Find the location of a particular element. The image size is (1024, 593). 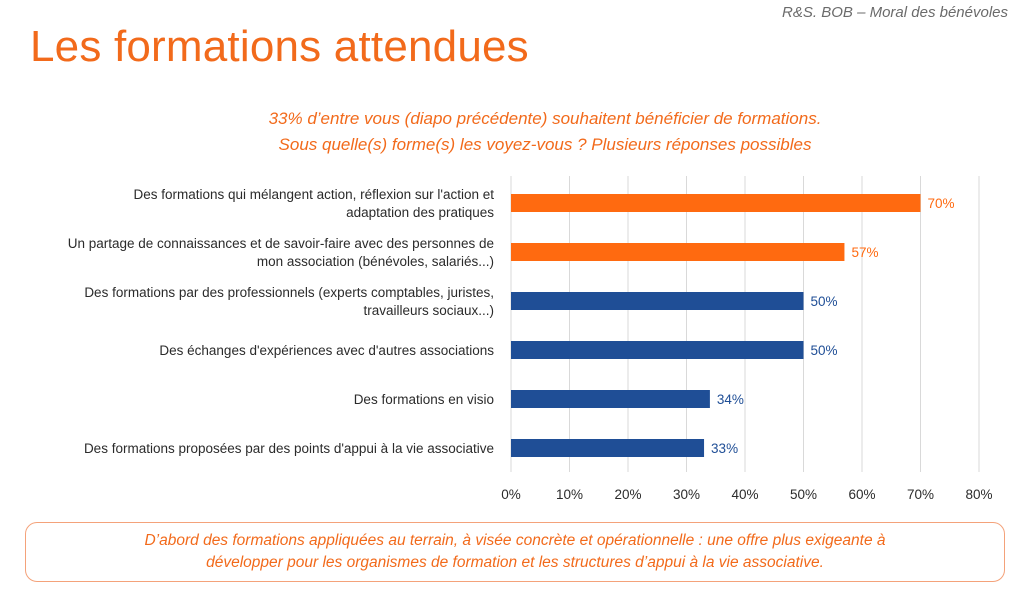

presentation-reference: R&S. BOB – Moral des bénévoles is located at coordinates (895, 12).